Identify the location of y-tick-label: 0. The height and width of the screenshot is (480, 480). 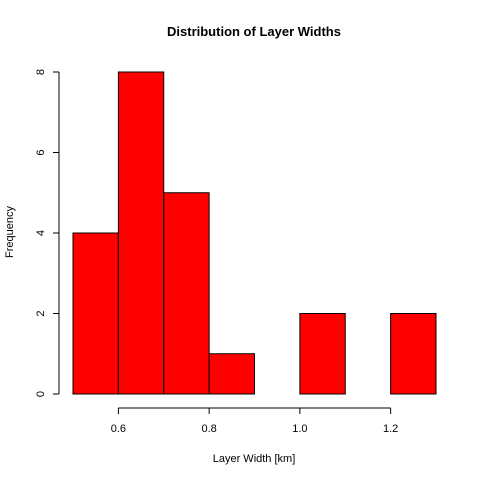
(41, 394).